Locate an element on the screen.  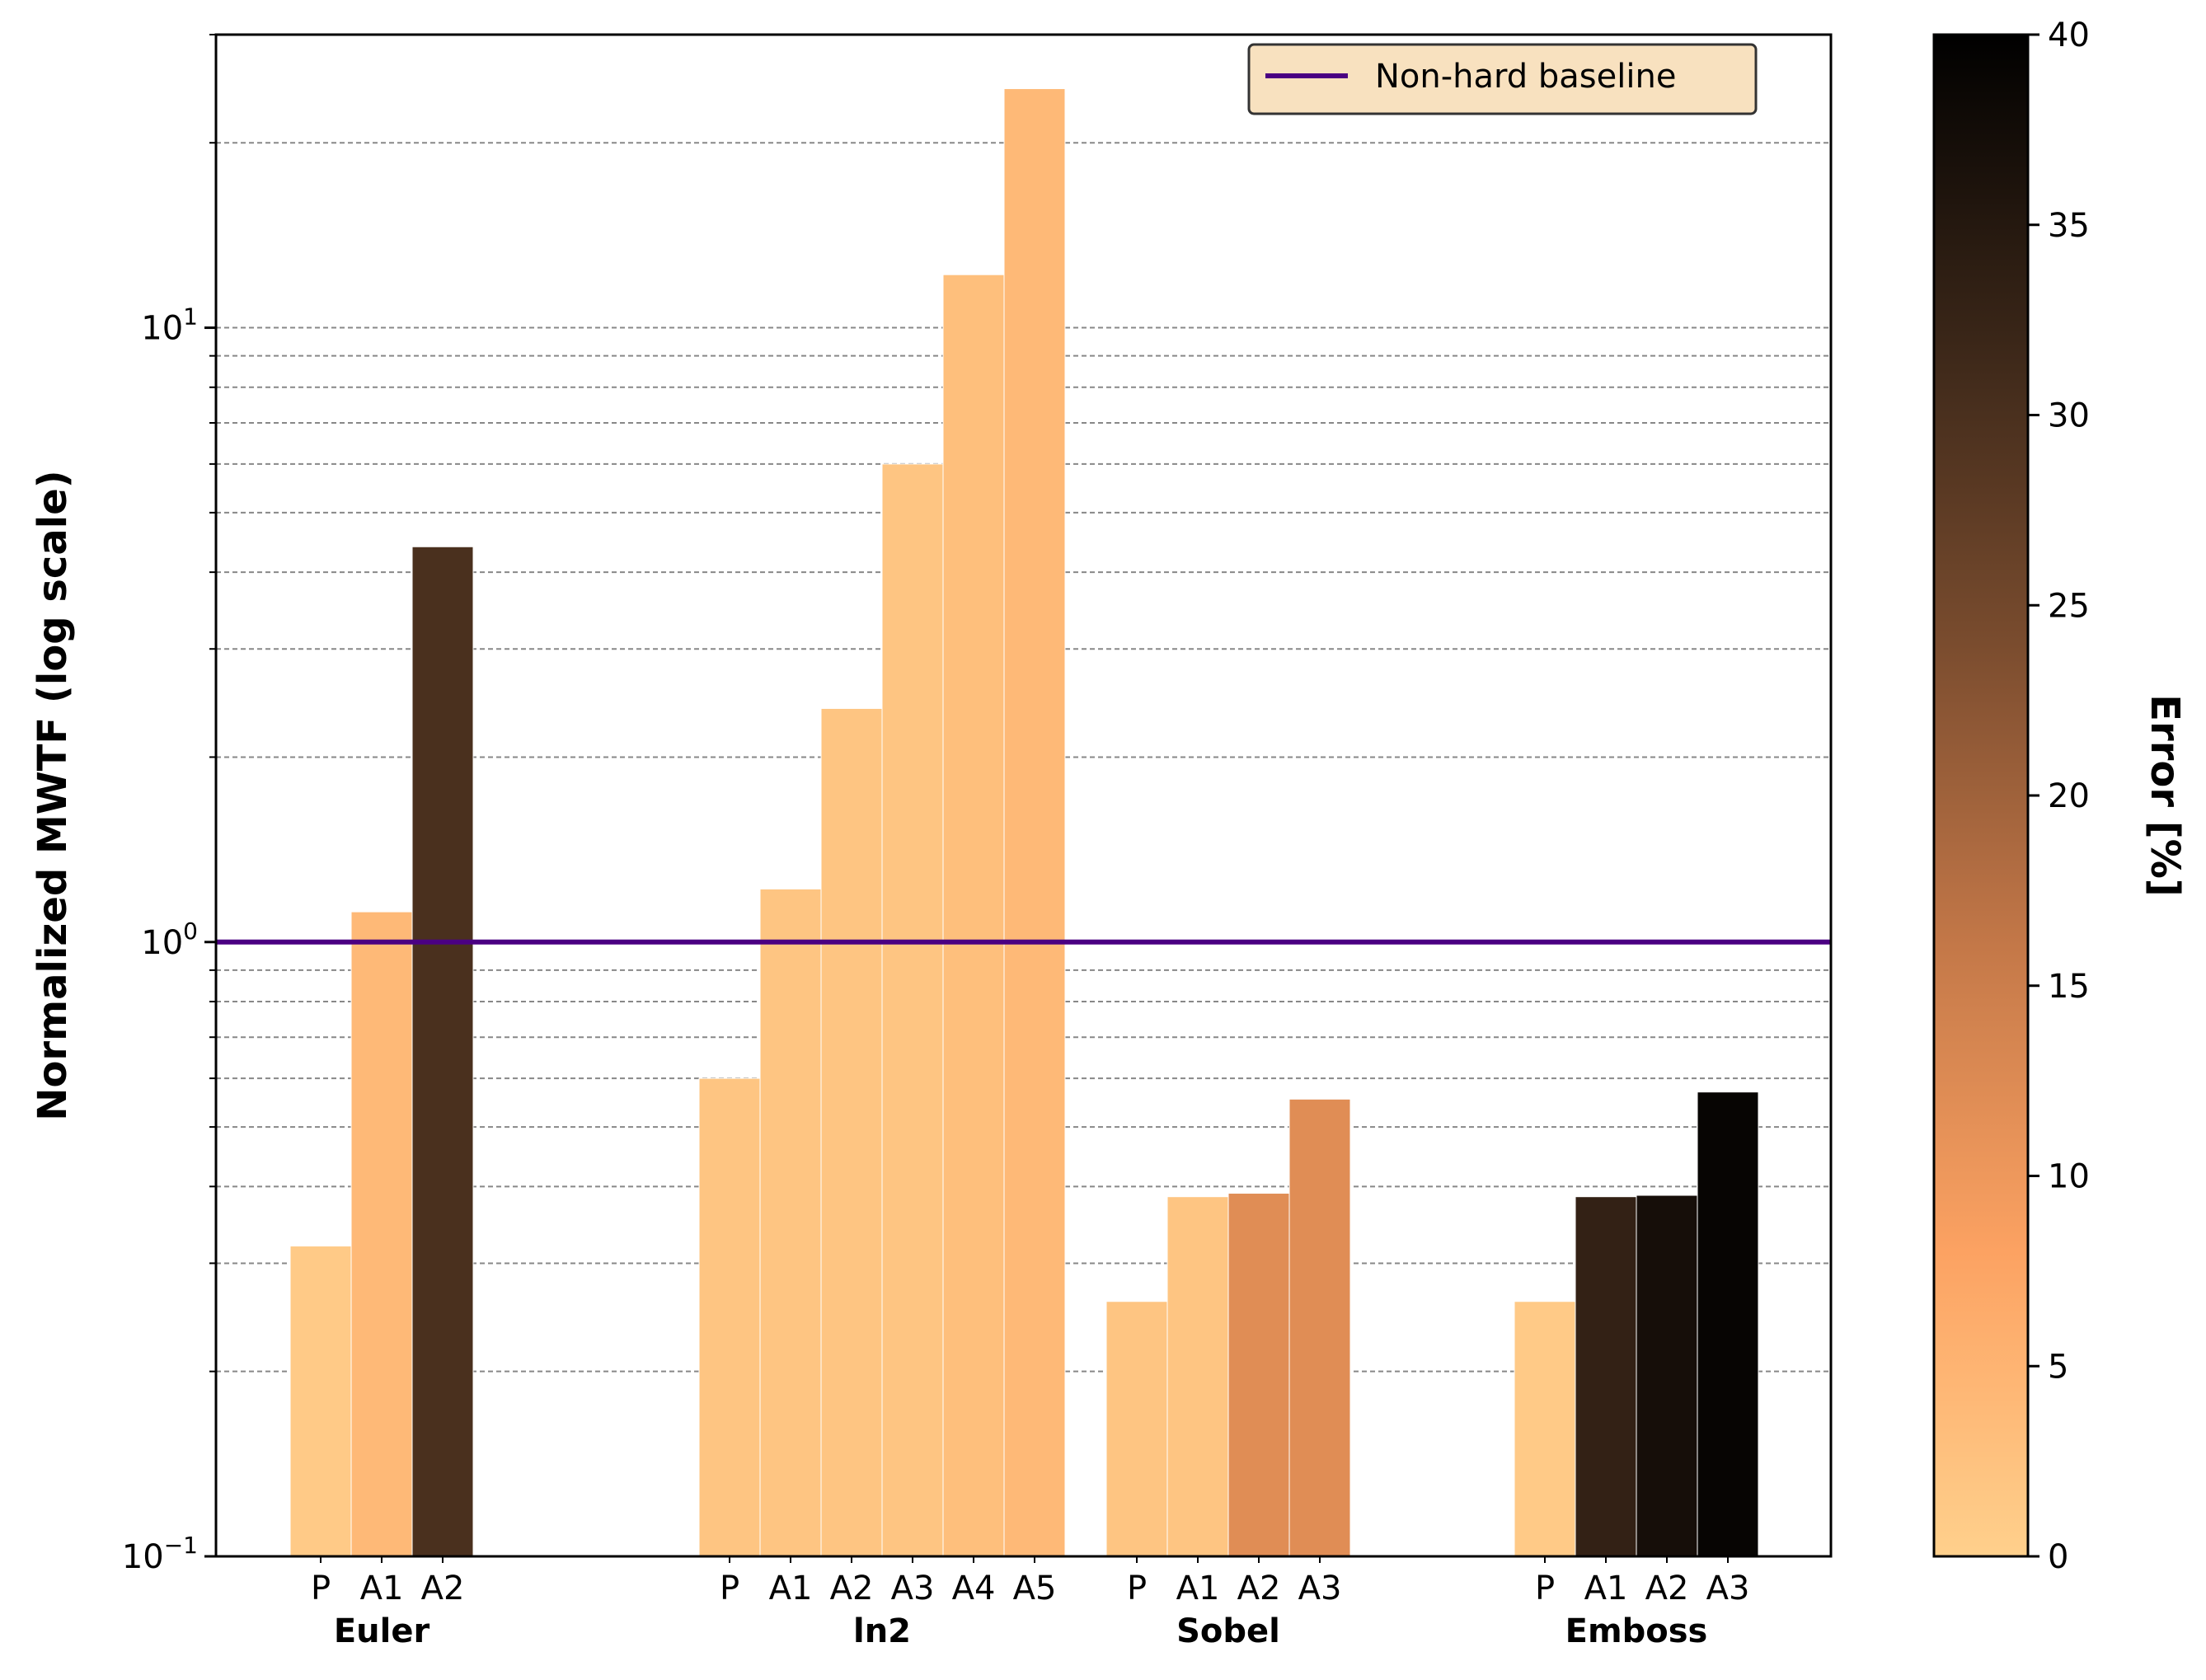
bar-sobel-a2 is located at coordinates (1258, 1375).